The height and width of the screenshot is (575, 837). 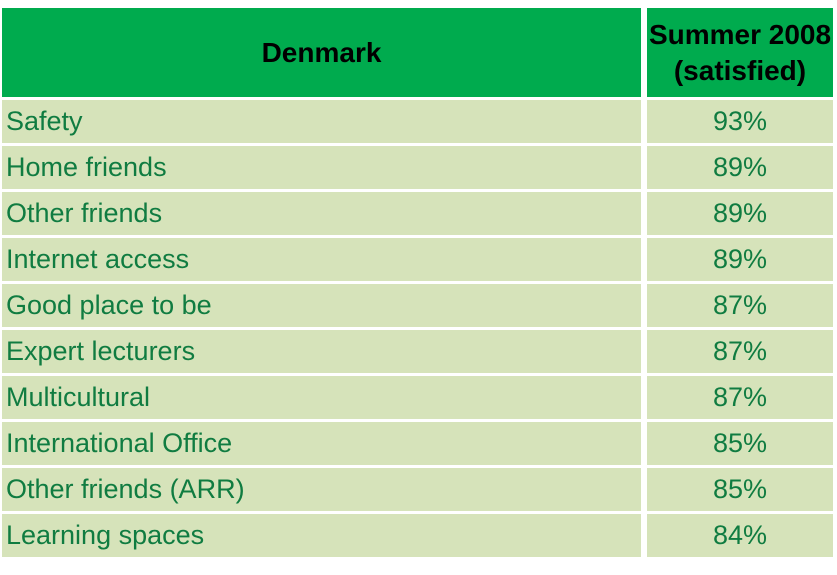 I want to click on table-title: Denmark, so click(x=321, y=52).